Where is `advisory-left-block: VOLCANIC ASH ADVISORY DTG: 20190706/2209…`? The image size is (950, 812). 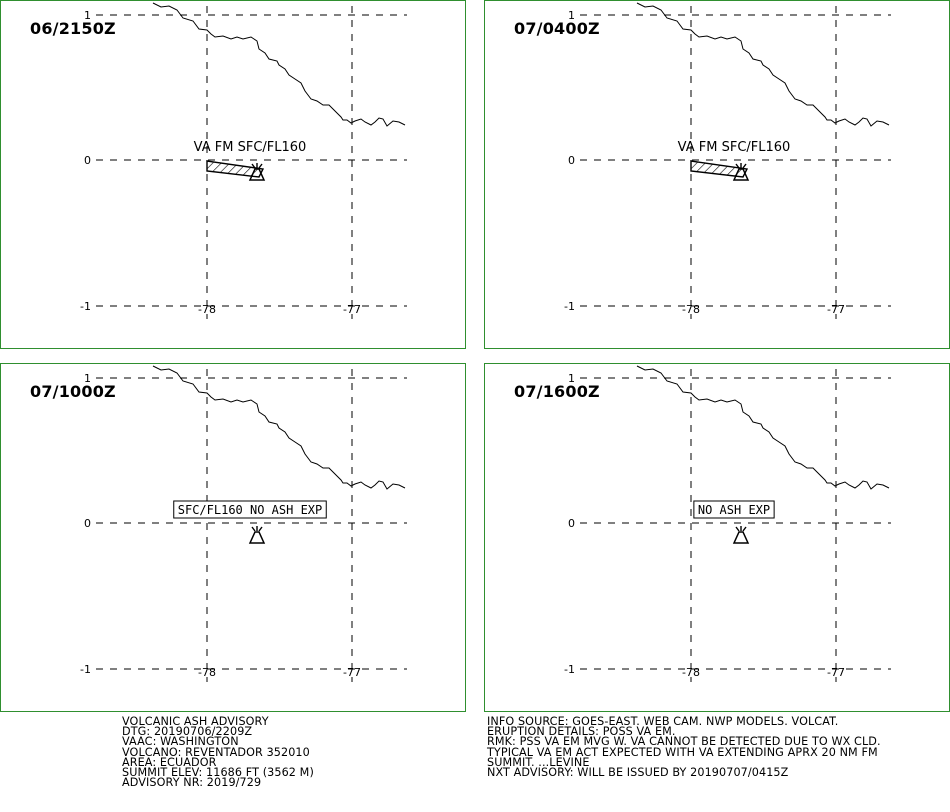
advisory-left-block: VOLCANIC ASH ADVISORY DTG: 20190706/2209… is located at coordinates (218, 752).